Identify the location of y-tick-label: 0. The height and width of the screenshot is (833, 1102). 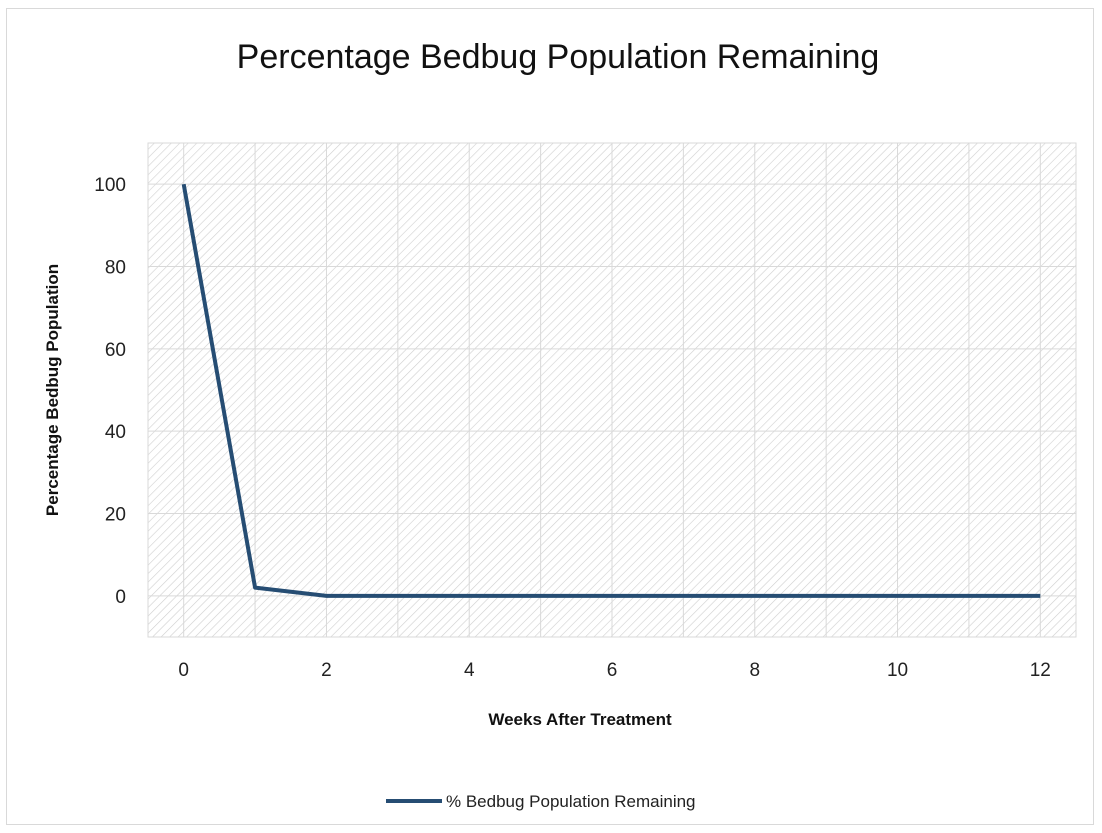
(120, 597).